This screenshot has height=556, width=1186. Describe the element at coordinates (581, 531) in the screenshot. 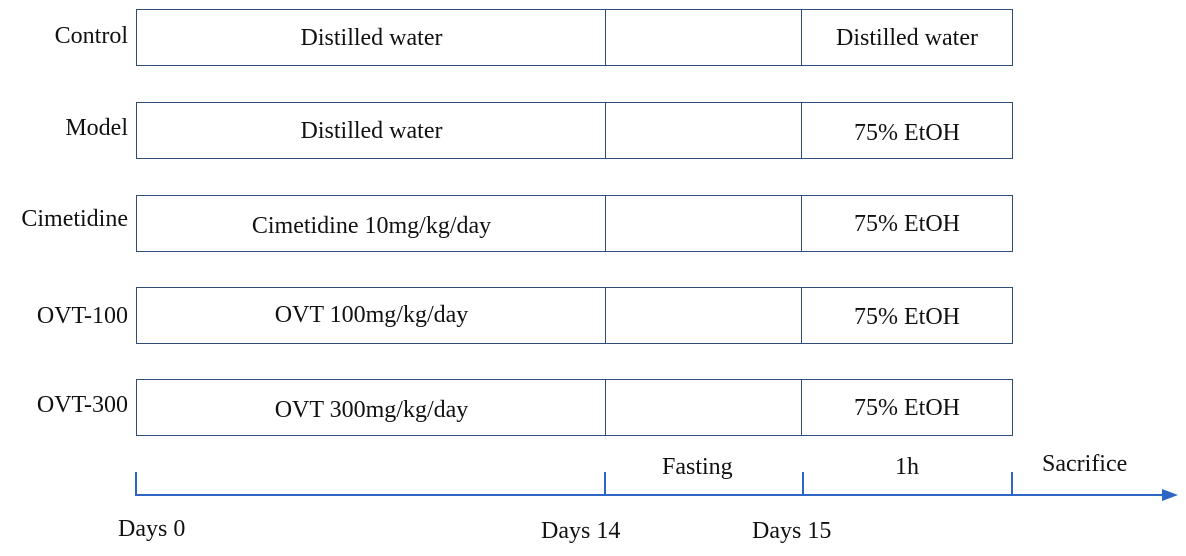

I see `tick-label-day-14: Days 14` at that location.